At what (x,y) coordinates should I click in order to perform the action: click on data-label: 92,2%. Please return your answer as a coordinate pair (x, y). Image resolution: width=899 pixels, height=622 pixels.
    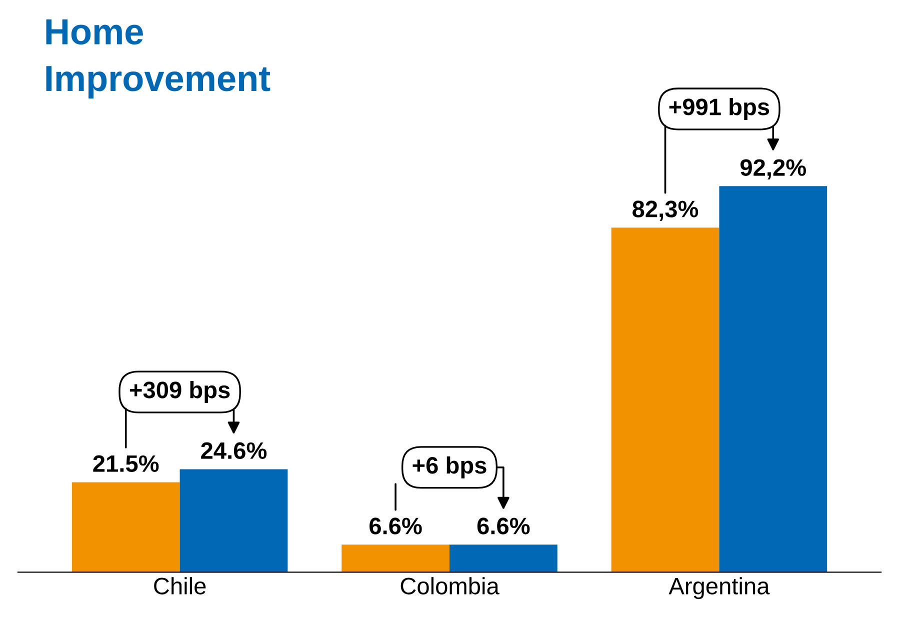
    Looking at the image, I should click on (773, 169).